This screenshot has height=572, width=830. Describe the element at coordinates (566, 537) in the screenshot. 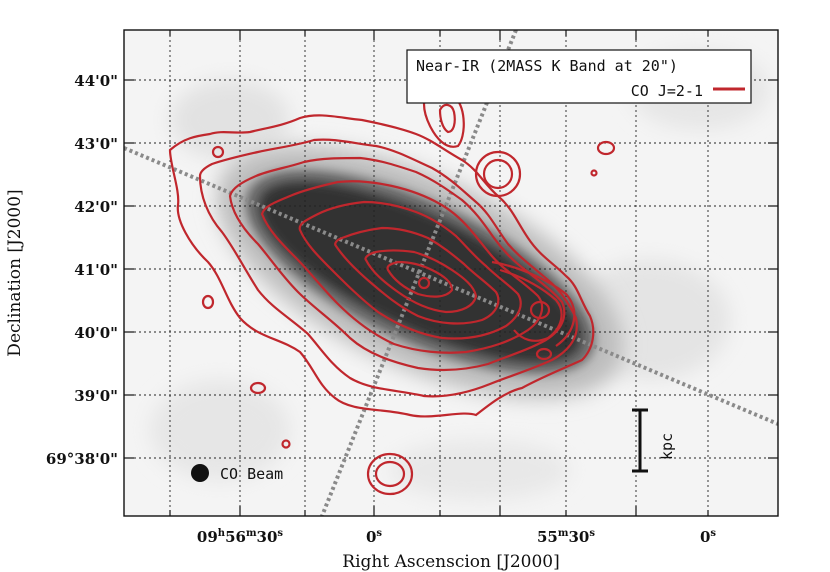

I see `x-tick-label-3: 55m30s` at that location.